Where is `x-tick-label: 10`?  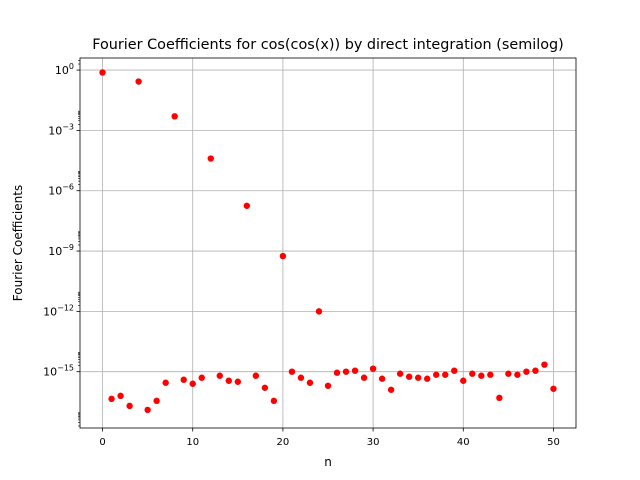 x-tick-label: 10 is located at coordinates (192, 442).